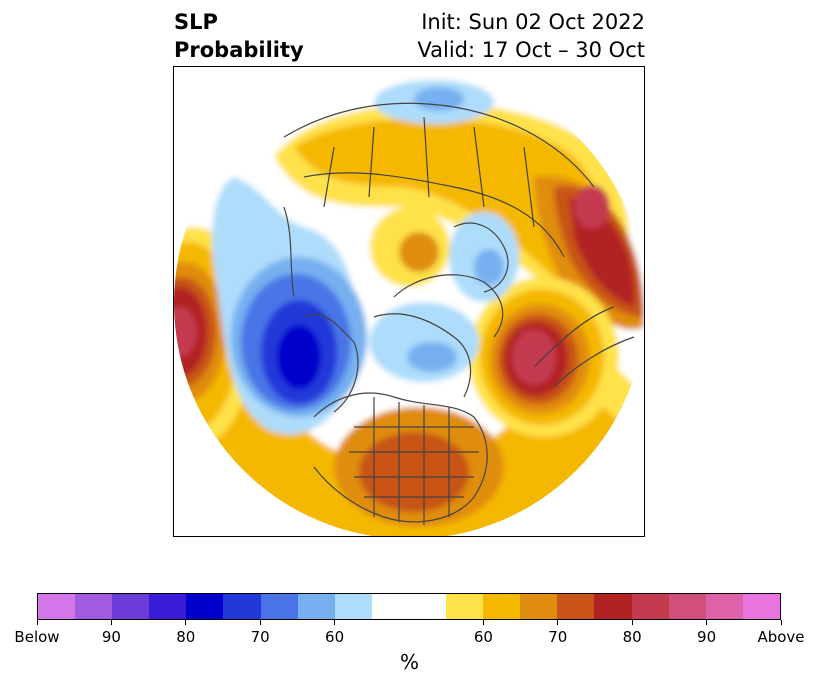  I want to click on colorbar-tick-label: Below, so click(37, 637).